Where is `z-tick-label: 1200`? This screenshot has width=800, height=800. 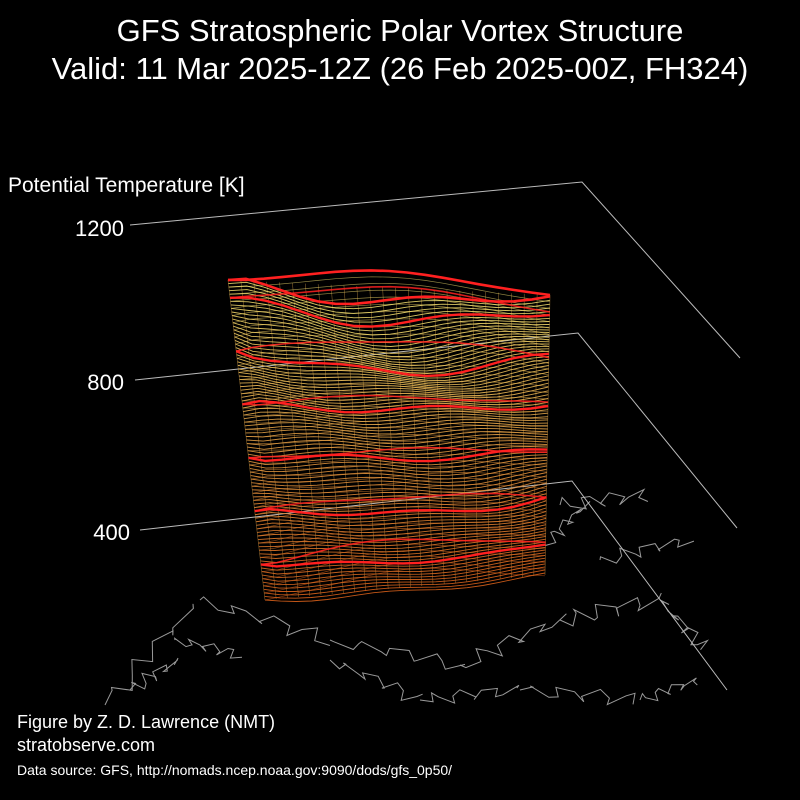 z-tick-label: 1200 is located at coordinates (99, 228).